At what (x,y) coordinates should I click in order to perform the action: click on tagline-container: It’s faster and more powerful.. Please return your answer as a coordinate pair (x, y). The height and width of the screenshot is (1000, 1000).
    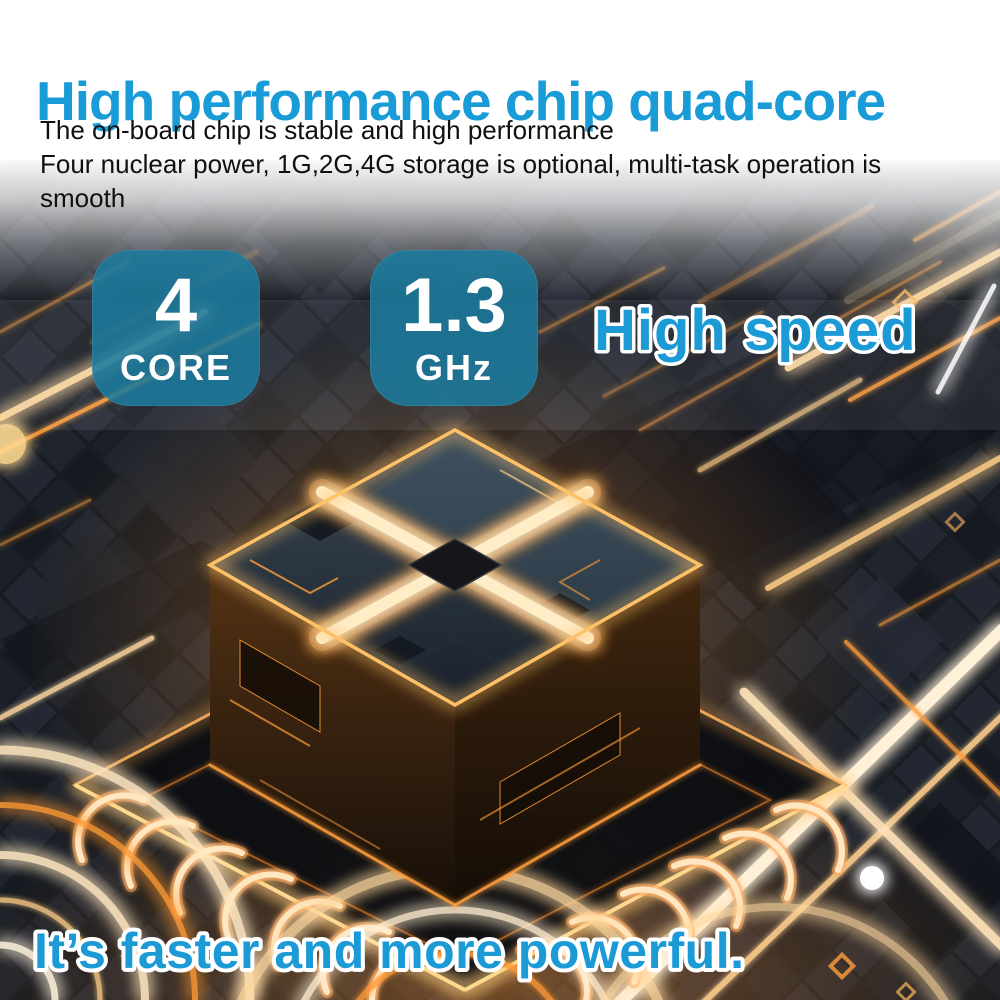
    Looking at the image, I should click on (389, 951).